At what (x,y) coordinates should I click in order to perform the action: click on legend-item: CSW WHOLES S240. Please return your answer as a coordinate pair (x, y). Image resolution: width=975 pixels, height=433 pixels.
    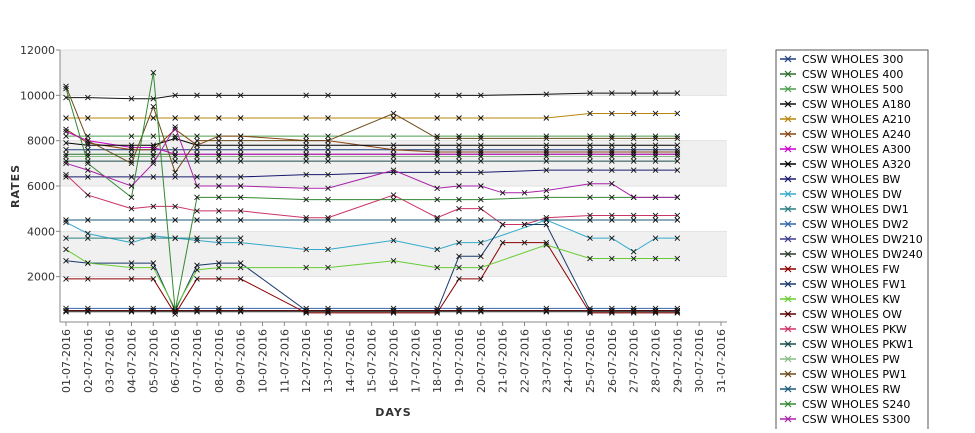
    Looking at the image, I should click on (845, 404).